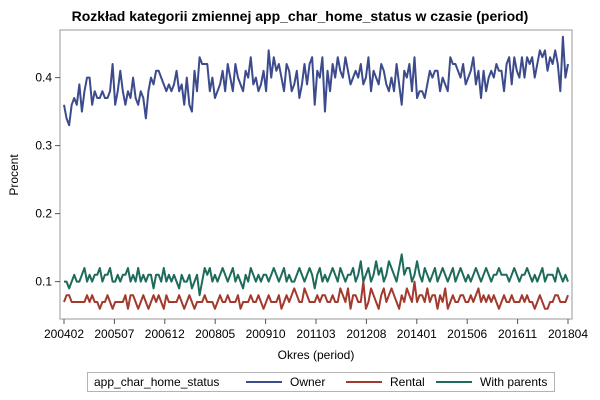  What do you see at coordinates (64, 334) in the screenshot?
I see `x-tick-label: 200402` at bounding box center [64, 334].